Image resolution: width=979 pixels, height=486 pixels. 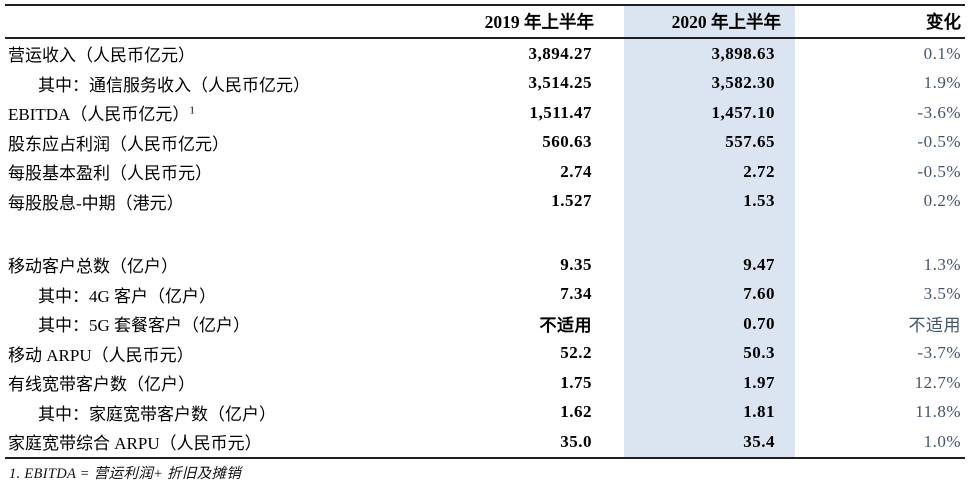 I want to click on value-2020: 3,898.63, so click(x=709, y=53).